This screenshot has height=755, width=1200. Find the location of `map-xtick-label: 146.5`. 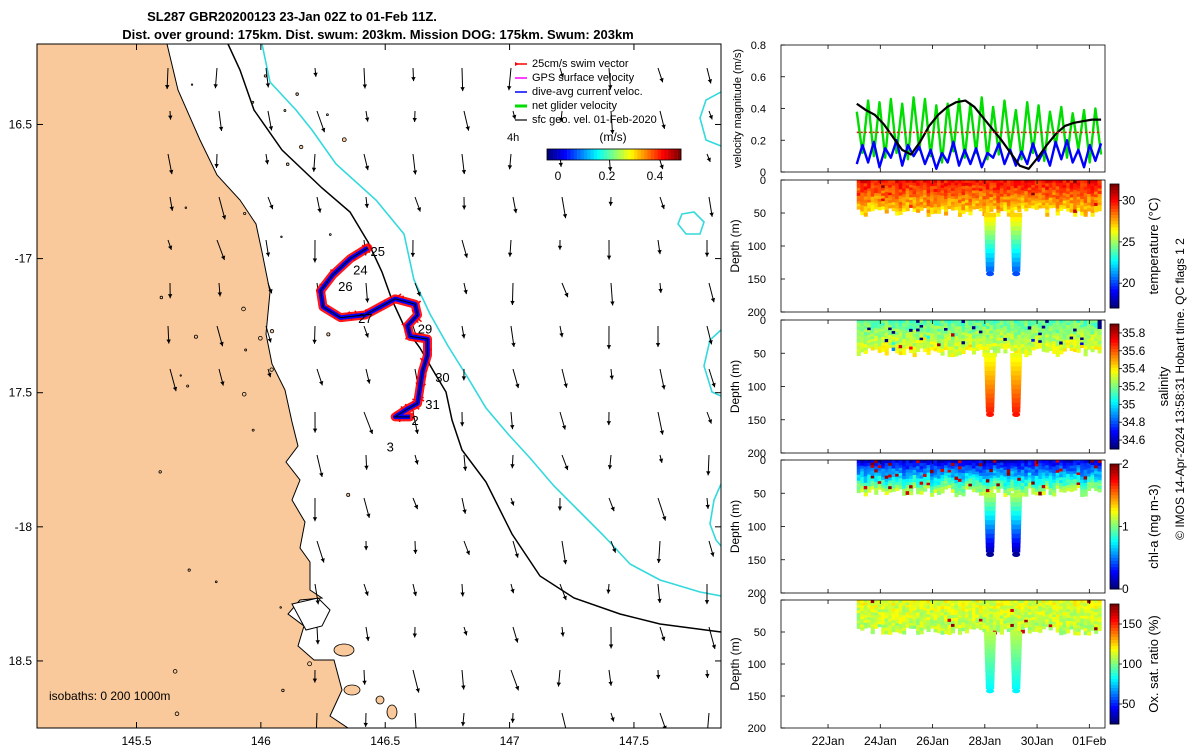

map-xtick-label: 146.5 is located at coordinates (385, 741).